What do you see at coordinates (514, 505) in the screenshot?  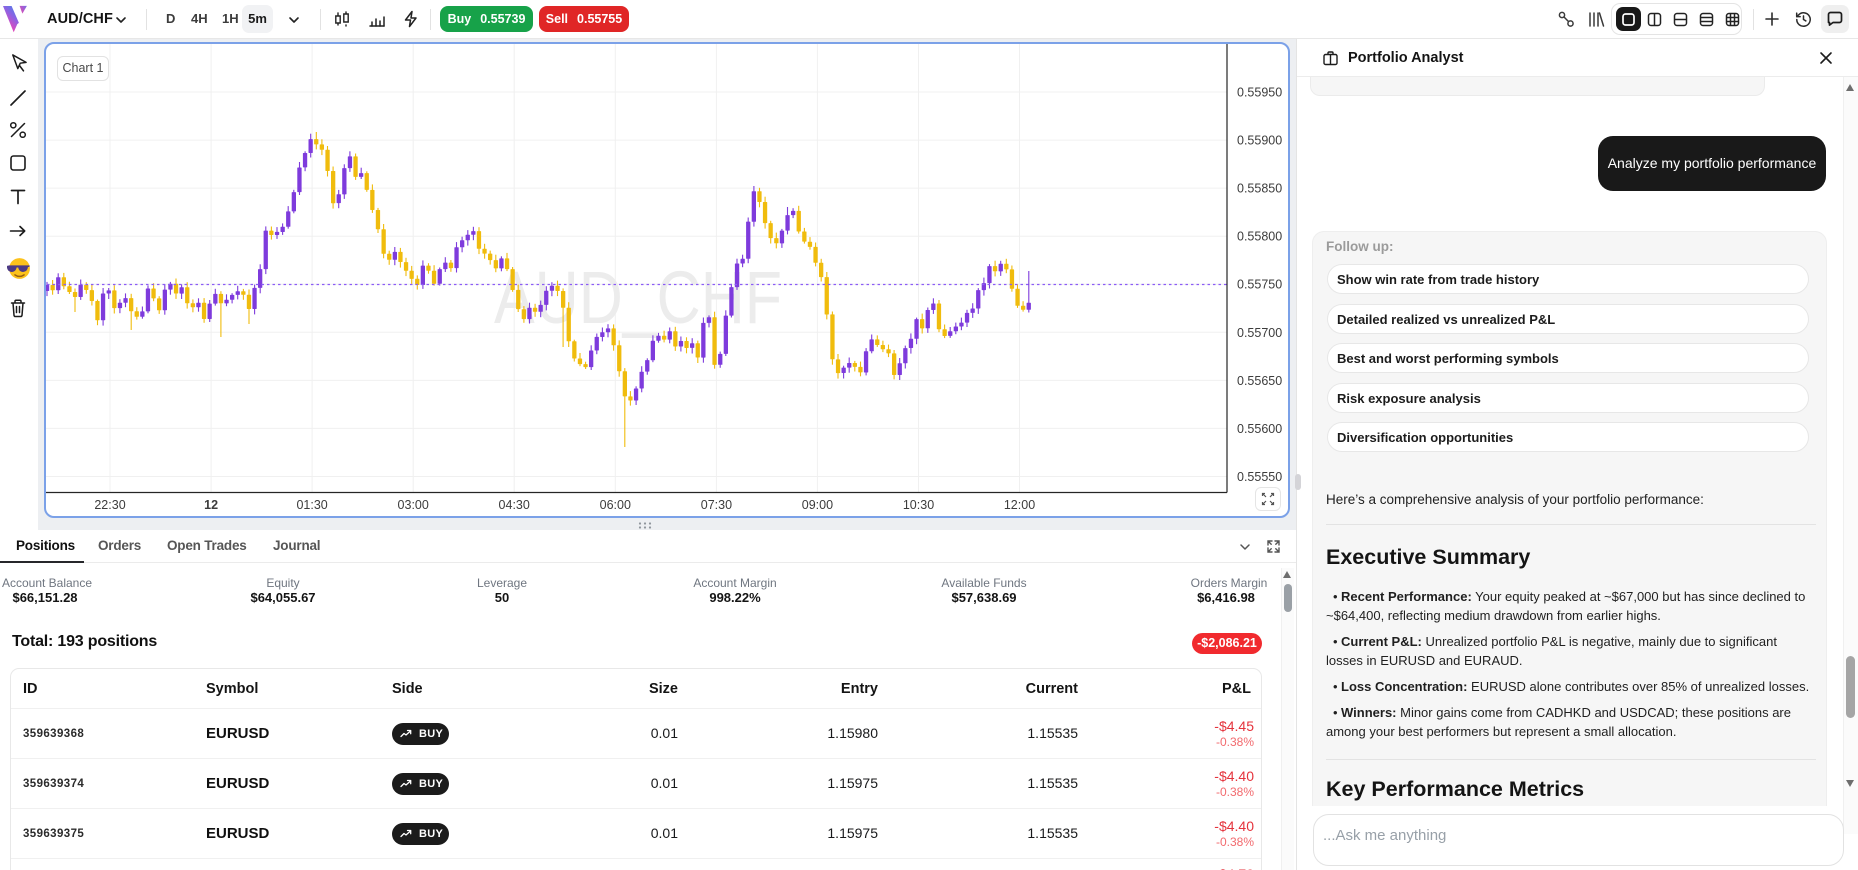 I see `svg-text: 04:30` at bounding box center [514, 505].